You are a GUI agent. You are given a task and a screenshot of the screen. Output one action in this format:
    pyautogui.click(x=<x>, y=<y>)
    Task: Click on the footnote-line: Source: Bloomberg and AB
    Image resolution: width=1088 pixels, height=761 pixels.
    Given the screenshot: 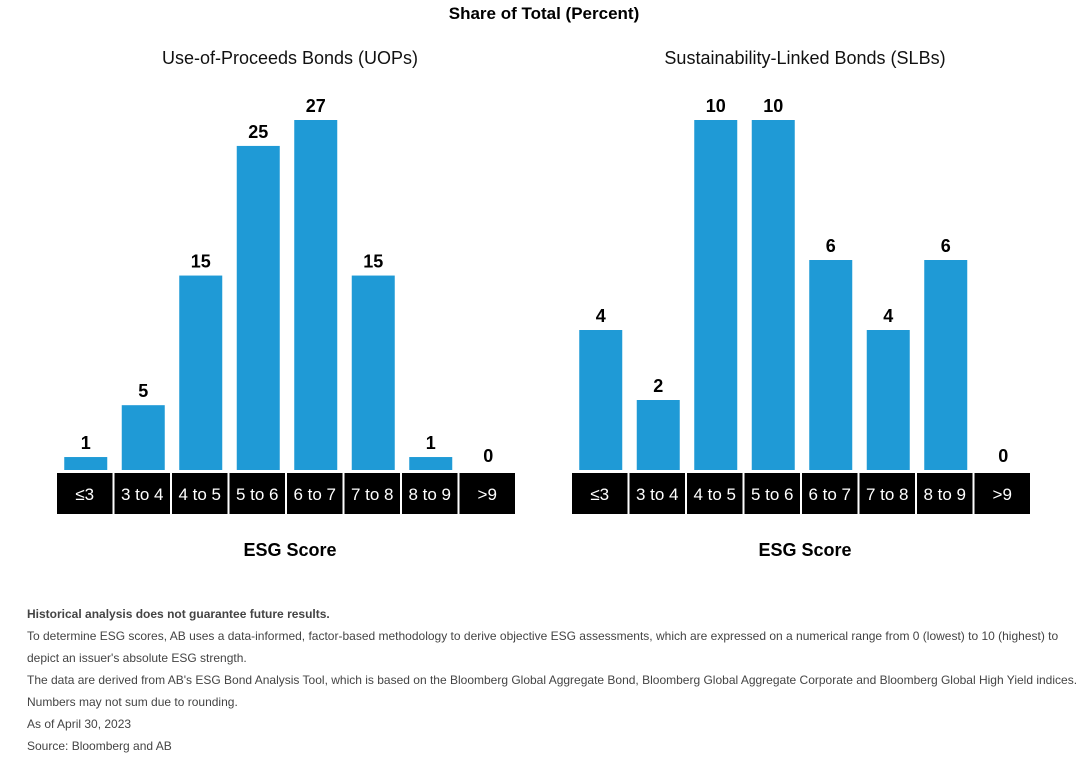 What is the action you would take?
    pyautogui.click(x=99, y=746)
    